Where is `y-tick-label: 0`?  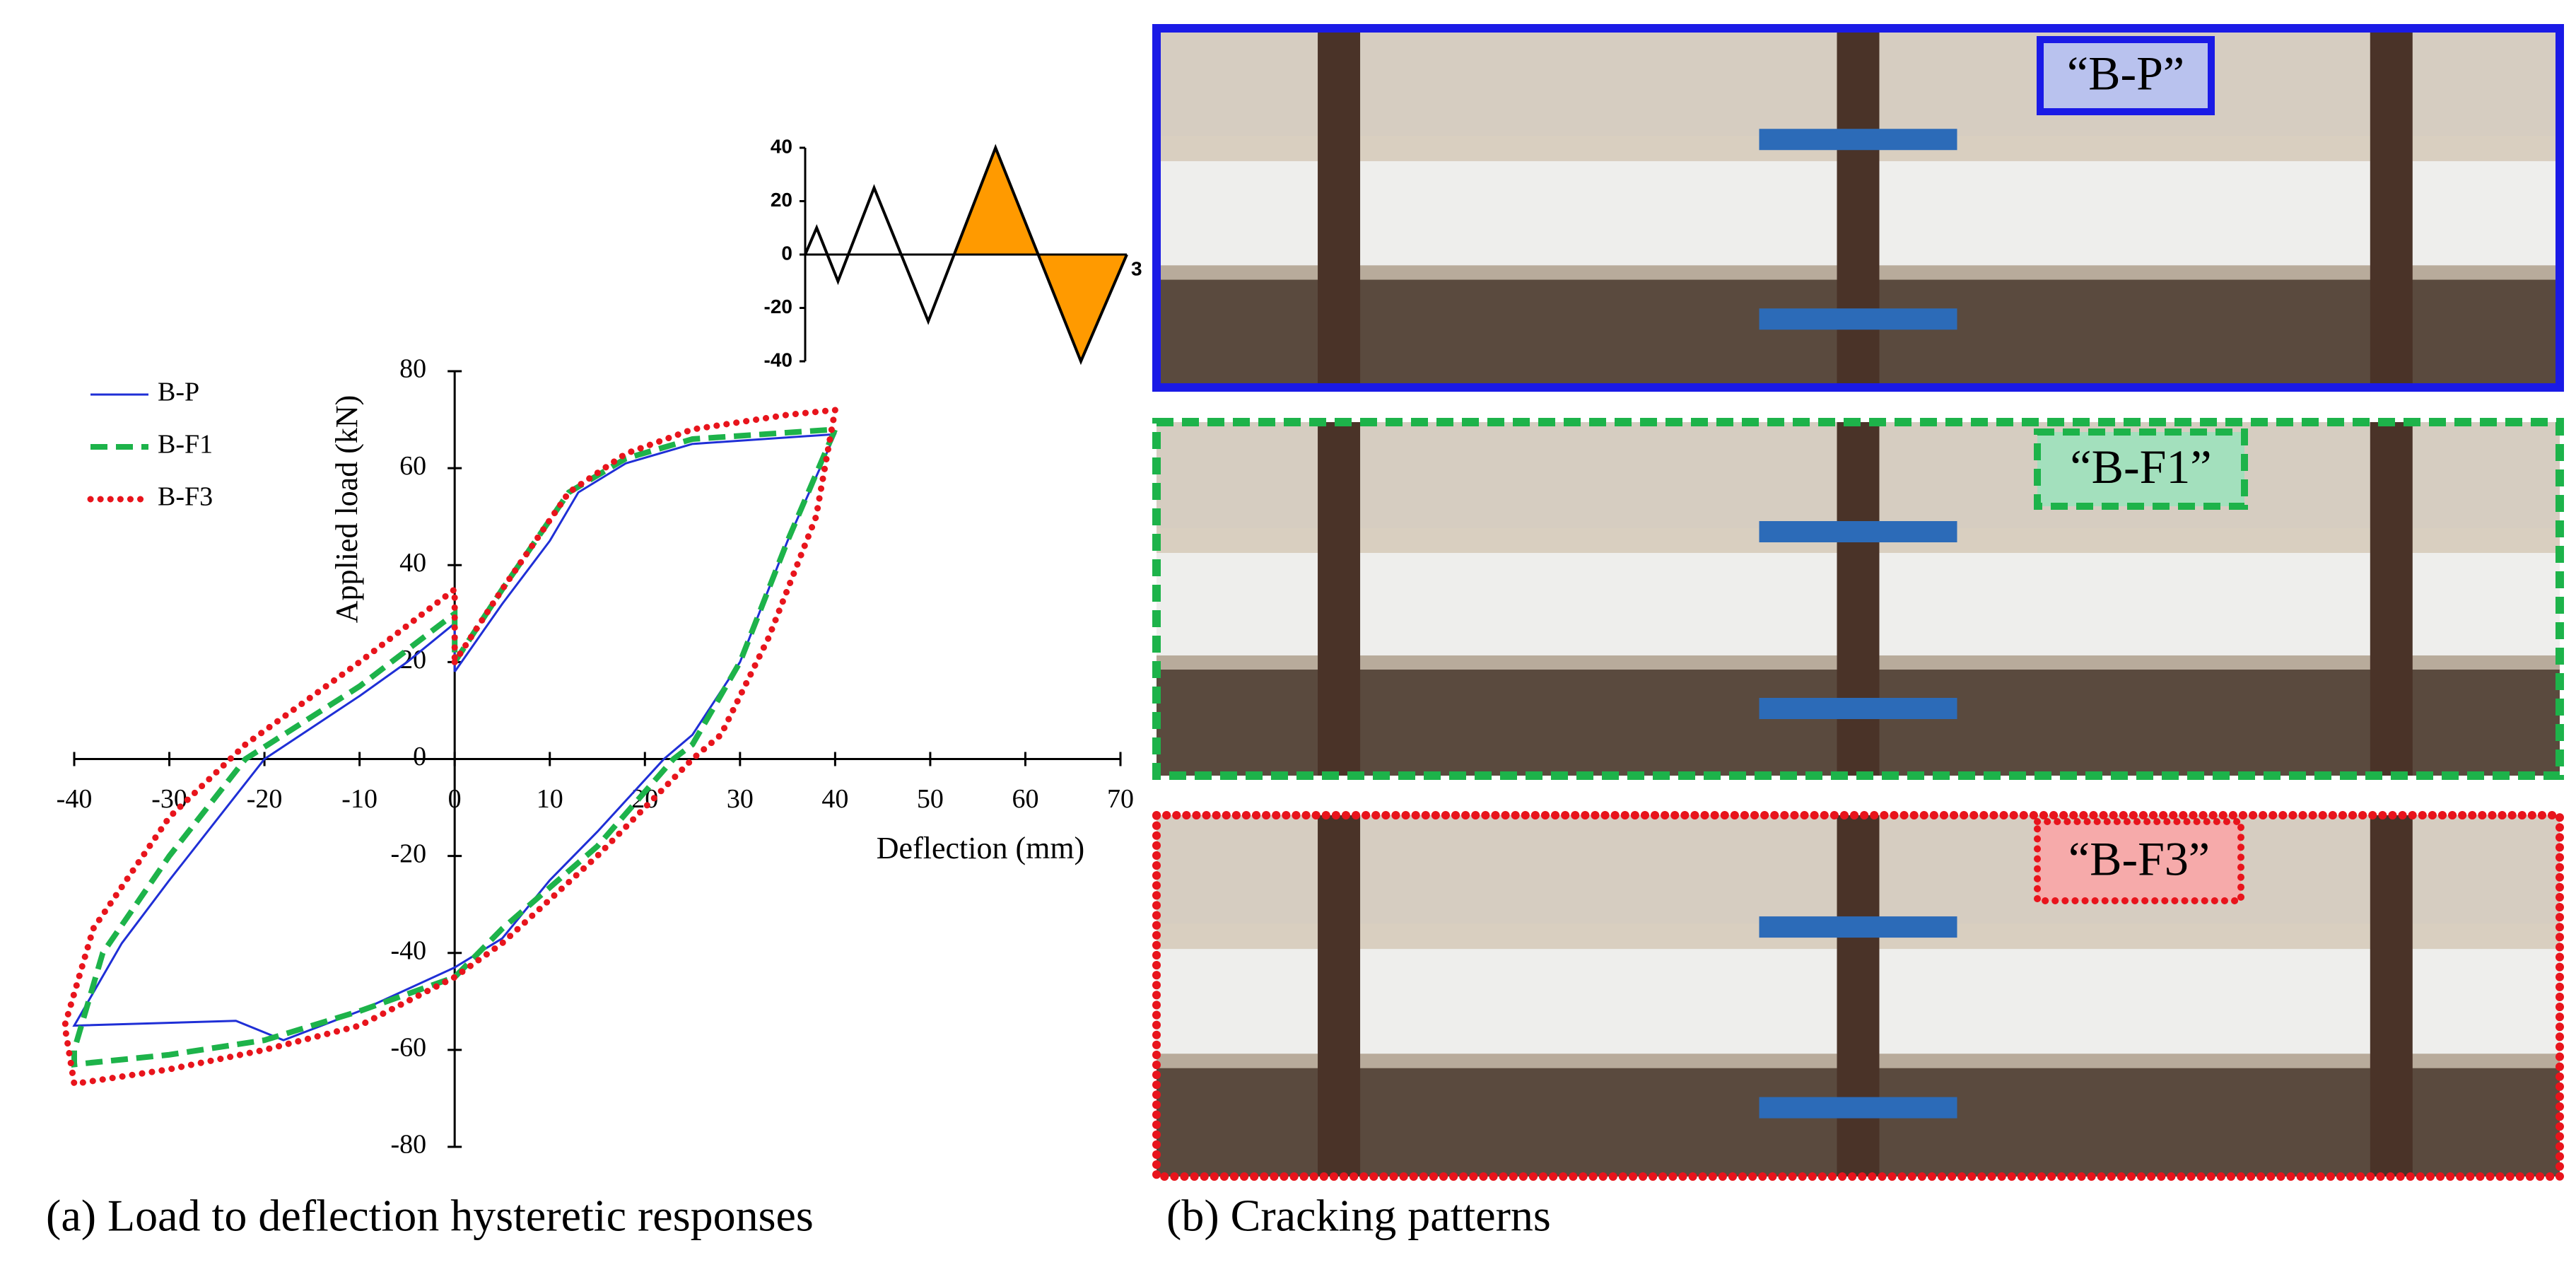
y-tick-label: 0 is located at coordinates (419, 756).